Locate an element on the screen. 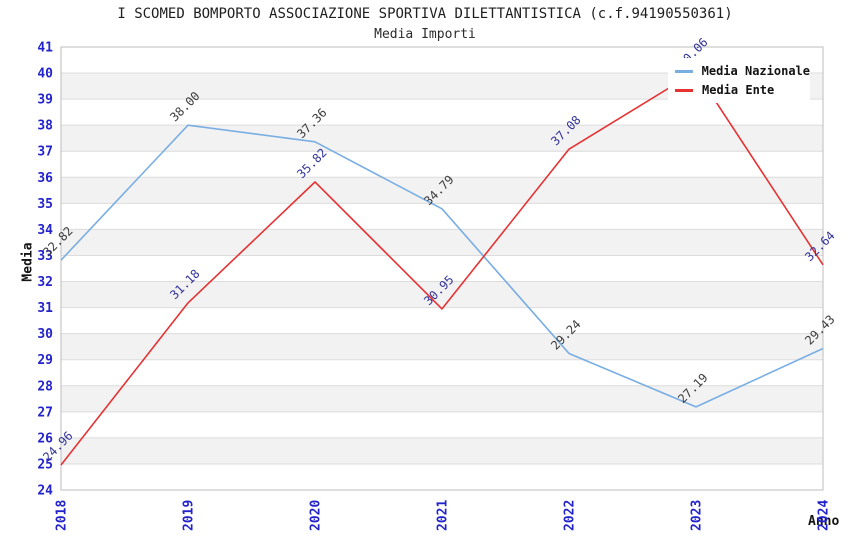  x-tick-label: 2019 is located at coordinates (189, 515).